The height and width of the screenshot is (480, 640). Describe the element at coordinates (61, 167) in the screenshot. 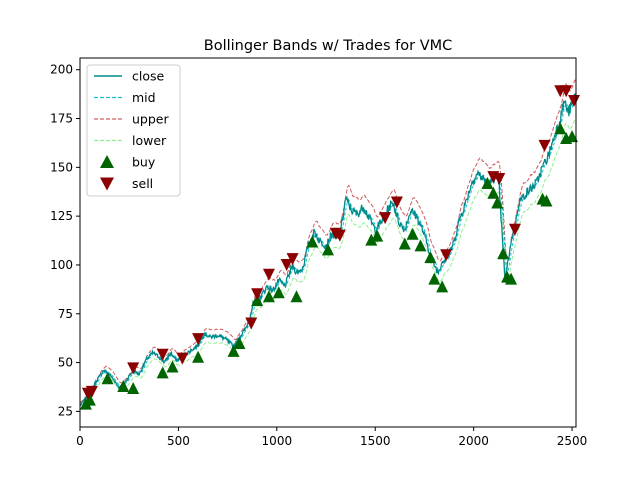

I see `y-tick-label: 150` at that location.